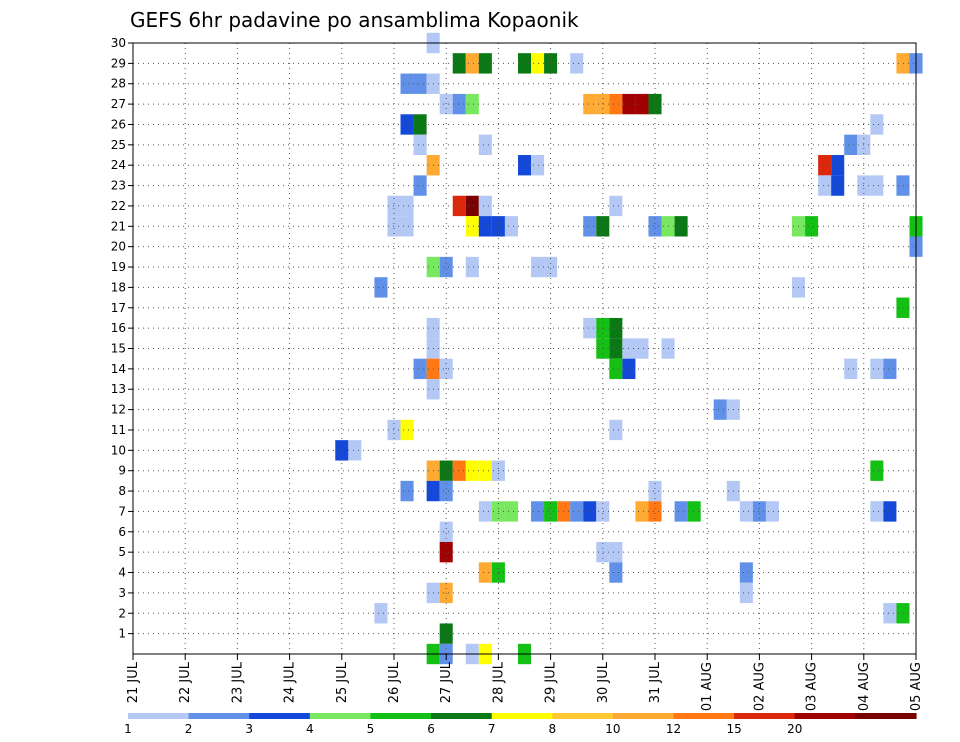 The image size is (960, 742). What do you see at coordinates (734, 729) in the screenshot?
I see `colorbar-label: 15` at bounding box center [734, 729].